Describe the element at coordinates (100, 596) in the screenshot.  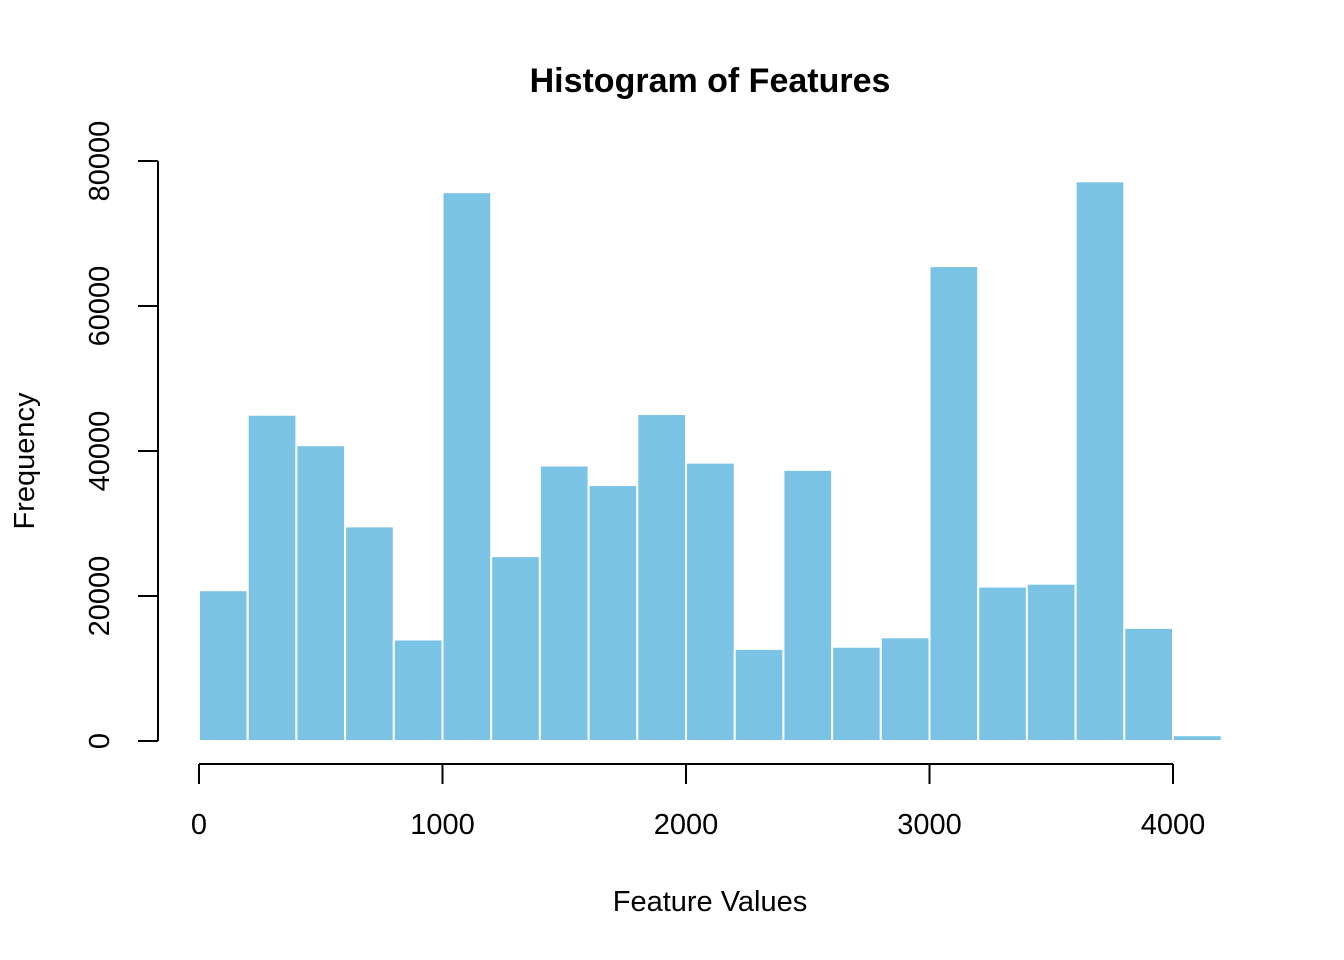
I see `y-tick-label: 20000` at that location.